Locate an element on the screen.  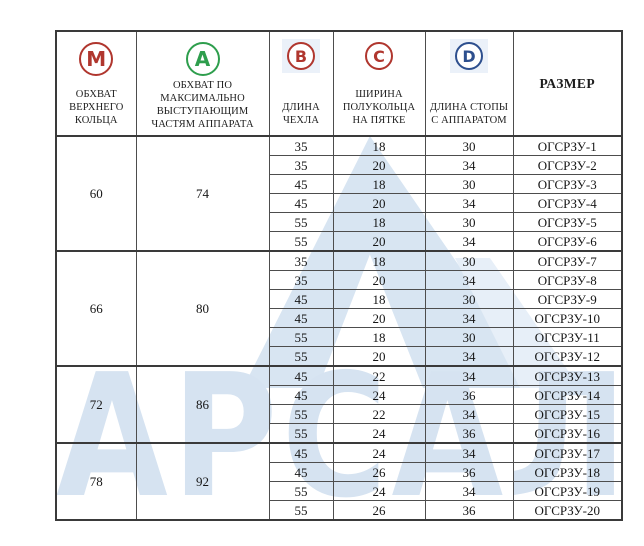
table-row: 78 92 45 24 34 ОГСРЗУ-17 is located at coordinates (339, 481).